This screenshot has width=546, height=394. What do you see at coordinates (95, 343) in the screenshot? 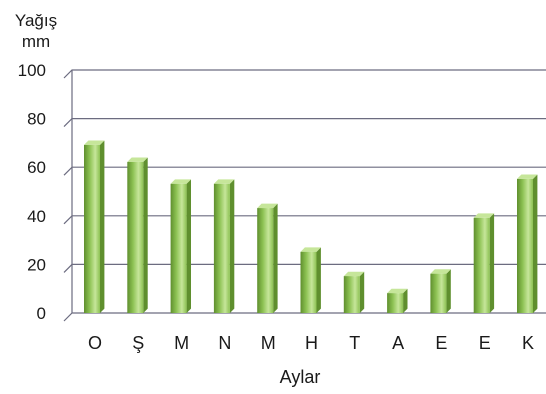
I see `x-tick-label: O` at bounding box center [95, 343].